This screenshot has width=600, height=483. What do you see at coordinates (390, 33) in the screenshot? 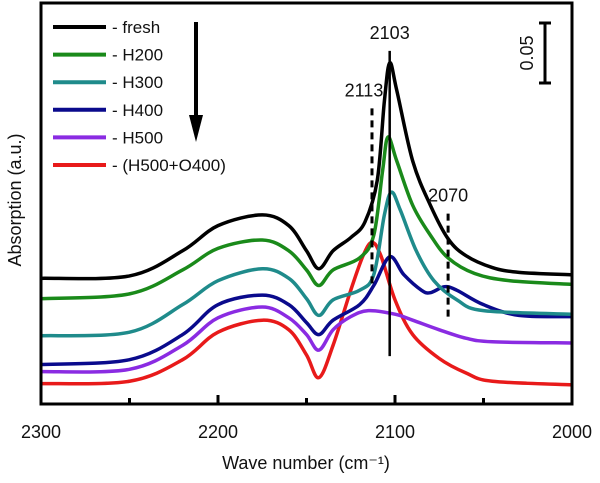
I see `annotation-label-2103: 2103` at bounding box center [390, 33].